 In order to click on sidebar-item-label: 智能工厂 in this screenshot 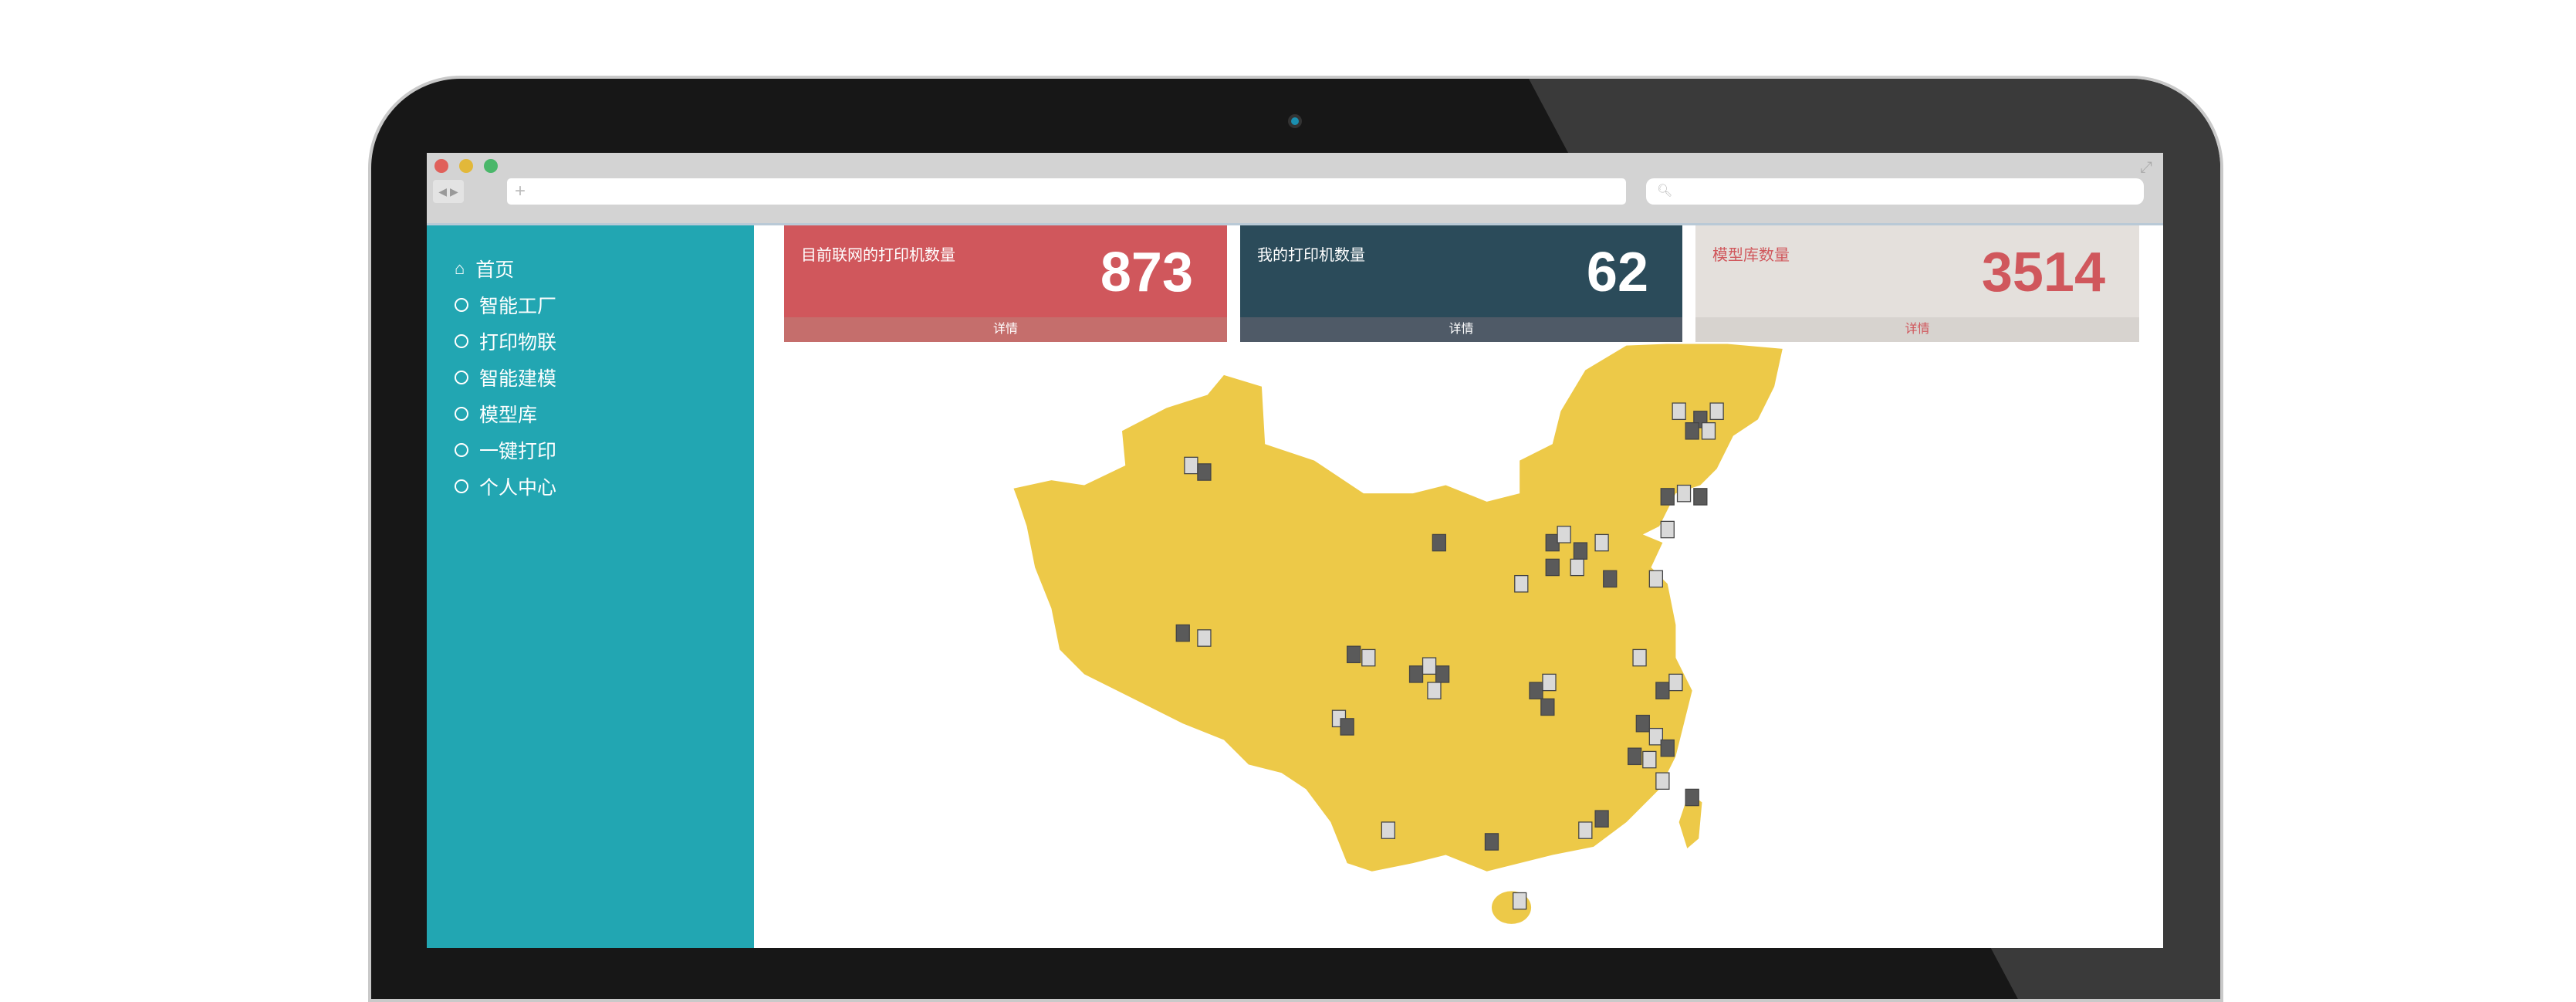, I will do `click(518, 306)`.